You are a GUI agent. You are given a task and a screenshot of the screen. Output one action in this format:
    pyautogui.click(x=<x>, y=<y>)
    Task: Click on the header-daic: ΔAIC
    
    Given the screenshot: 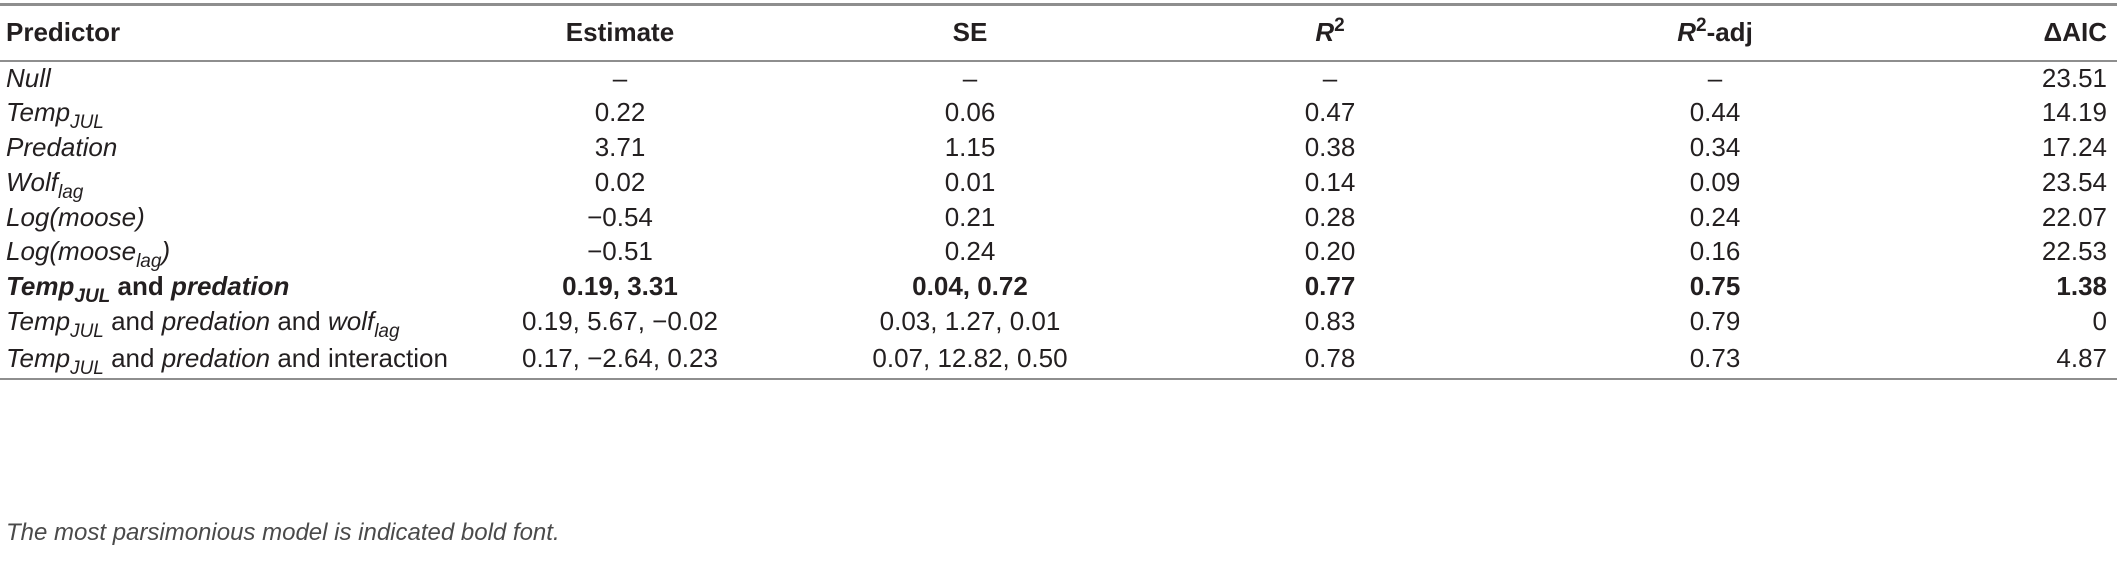 What is the action you would take?
    pyautogui.click(x=2075, y=32)
    